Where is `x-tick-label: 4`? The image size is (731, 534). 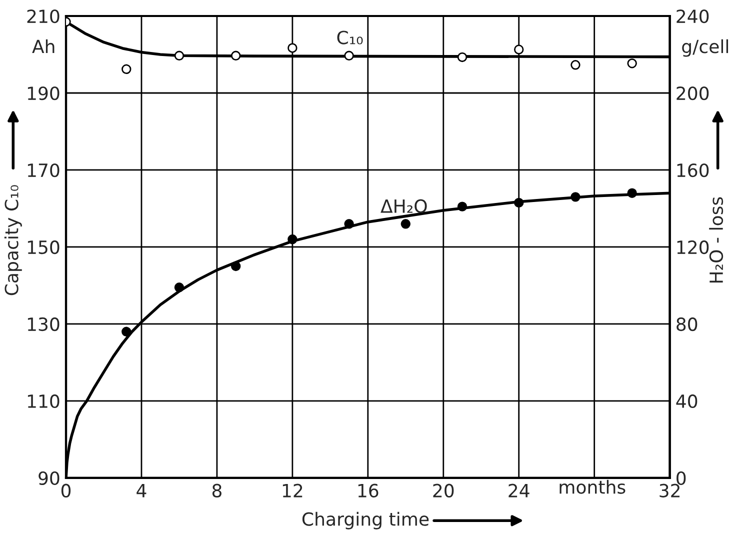
x-tick-label: 4 is located at coordinates (141, 491).